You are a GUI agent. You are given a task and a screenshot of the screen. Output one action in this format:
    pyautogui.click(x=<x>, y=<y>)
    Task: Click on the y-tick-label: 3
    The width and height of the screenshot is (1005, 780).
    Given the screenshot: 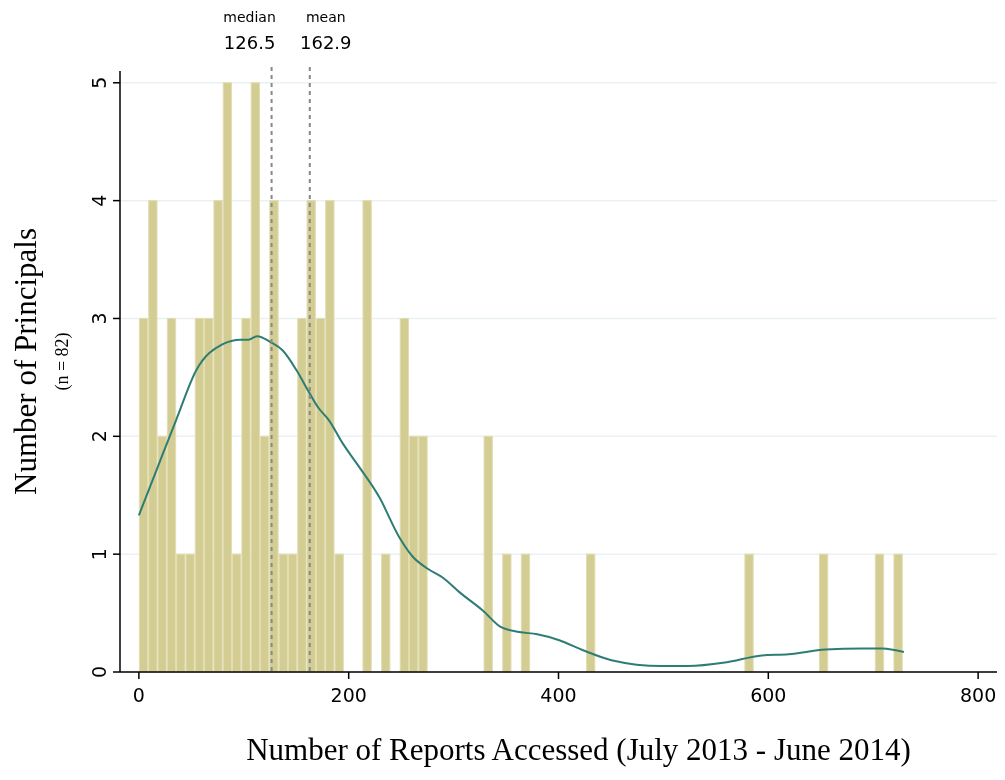 What is the action you would take?
    pyautogui.click(x=99, y=318)
    